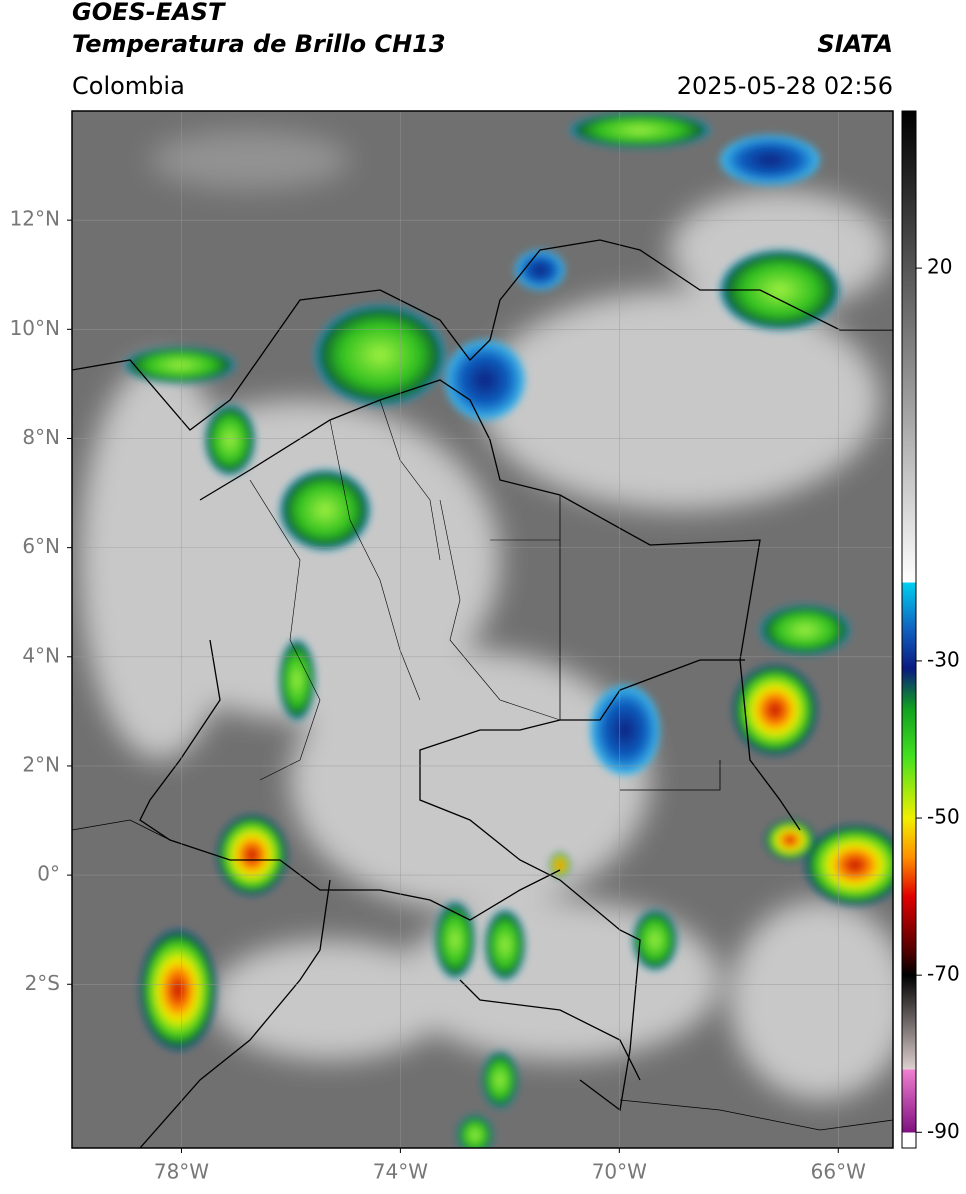 Image resolution: width=966 pixels, height=1194 pixels. What do you see at coordinates (41, 655) in the screenshot?
I see `y-tick-label: 4°N` at bounding box center [41, 655].